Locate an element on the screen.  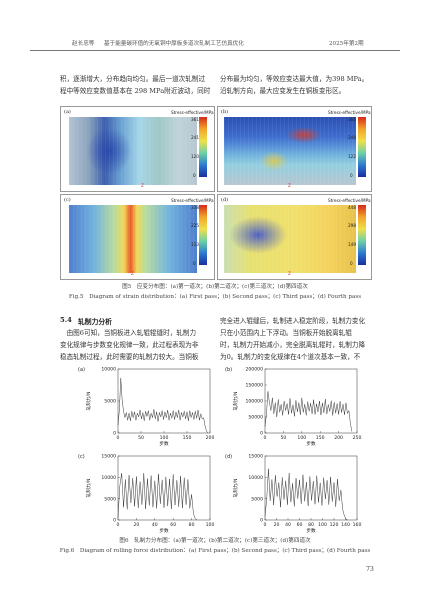
section-left-line-1: 由图6可知，当铜板进入轧辊辊缝时，轧制力 is located at coordinates (128, 333).